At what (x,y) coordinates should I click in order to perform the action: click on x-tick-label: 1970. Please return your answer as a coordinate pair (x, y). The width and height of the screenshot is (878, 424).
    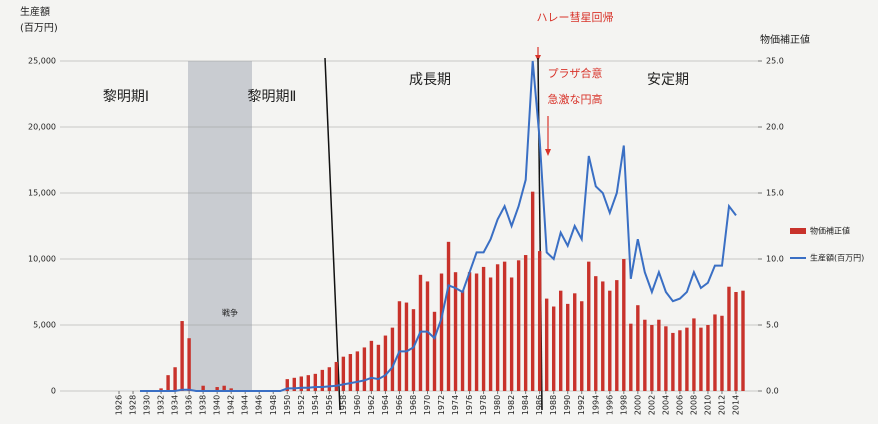
    Looking at the image, I should click on (427, 405).